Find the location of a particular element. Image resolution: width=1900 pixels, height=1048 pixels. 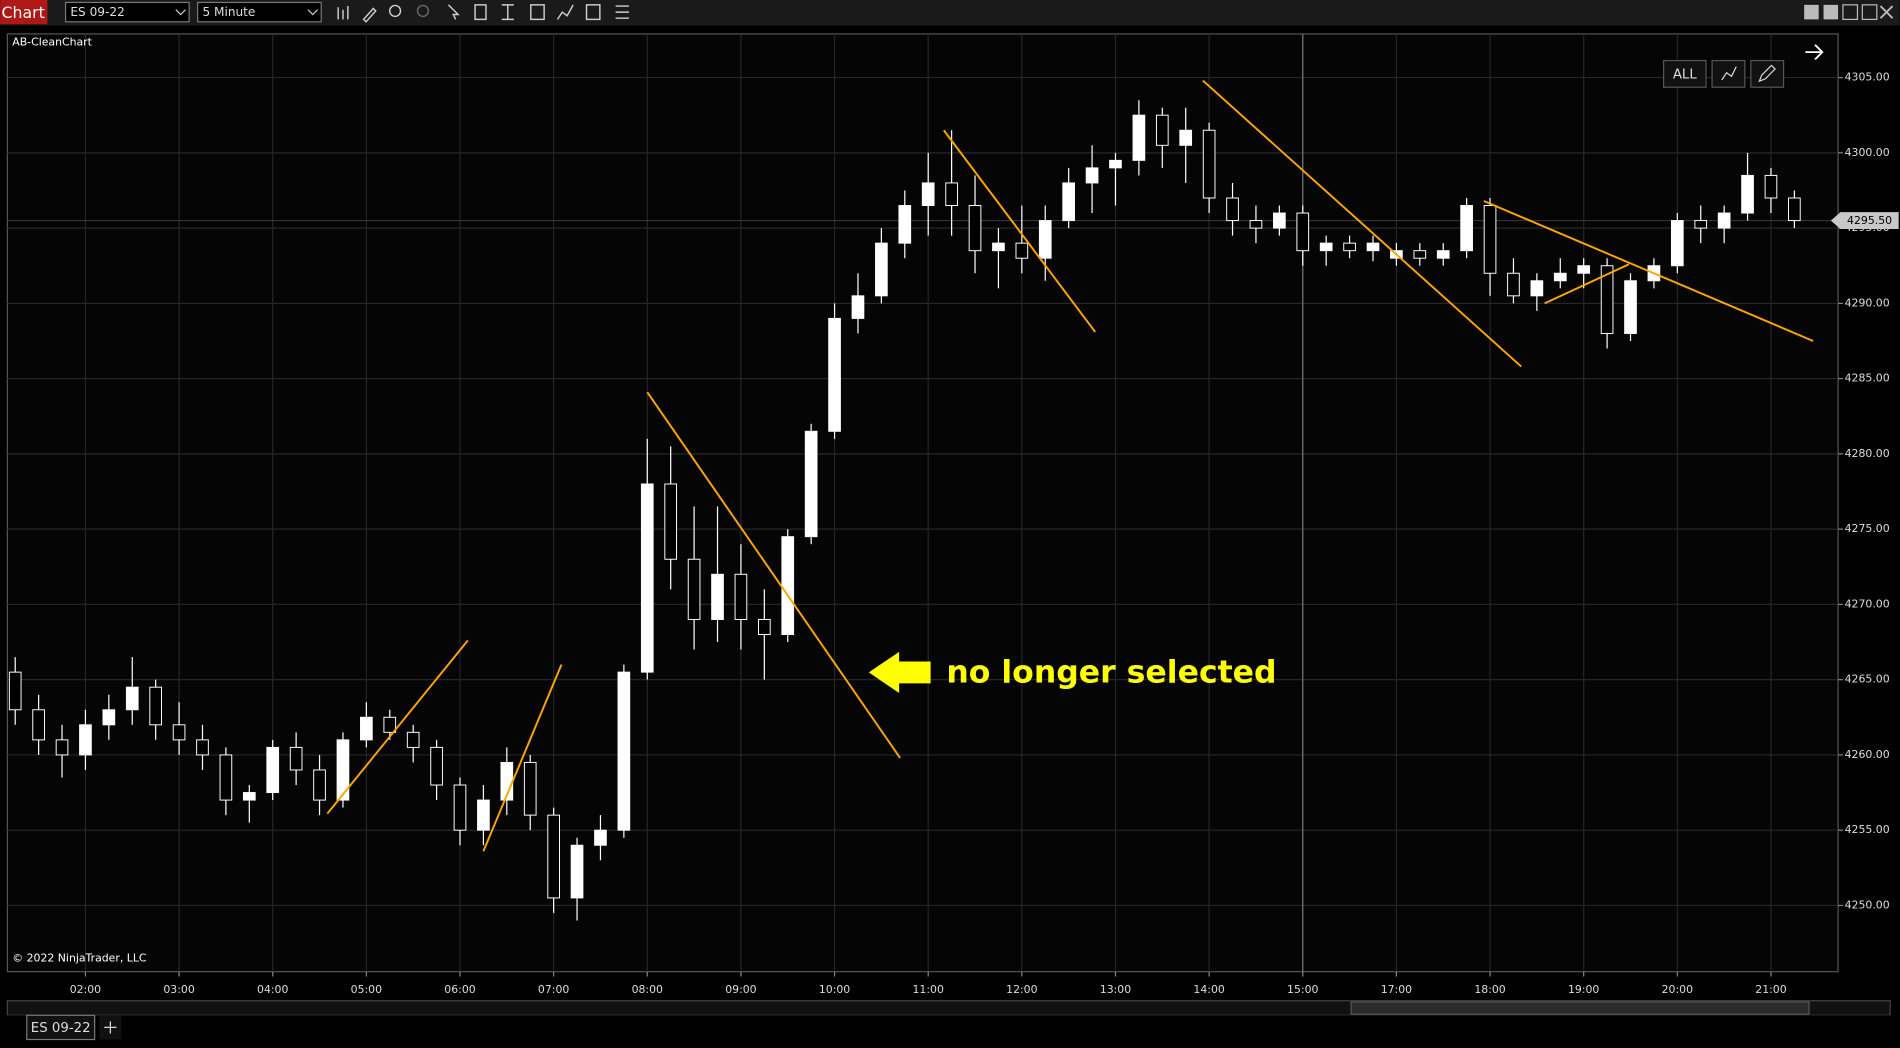

x-tick-label: 11:00 is located at coordinates (928, 989).